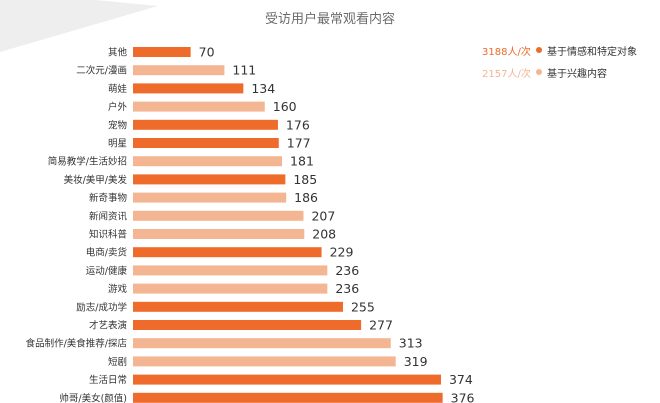 This screenshot has width=660, height=403. Describe the element at coordinates (108, 235) in the screenshot. I see `category-label: 知识科普` at that location.